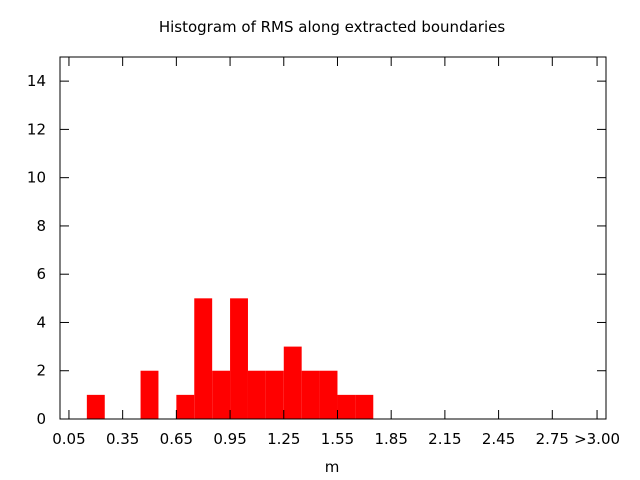 Image resolution: width=640 pixels, height=480 pixels. Describe the element at coordinates (283, 439) in the screenshot. I see `x-tick-label: 1.25` at that location.